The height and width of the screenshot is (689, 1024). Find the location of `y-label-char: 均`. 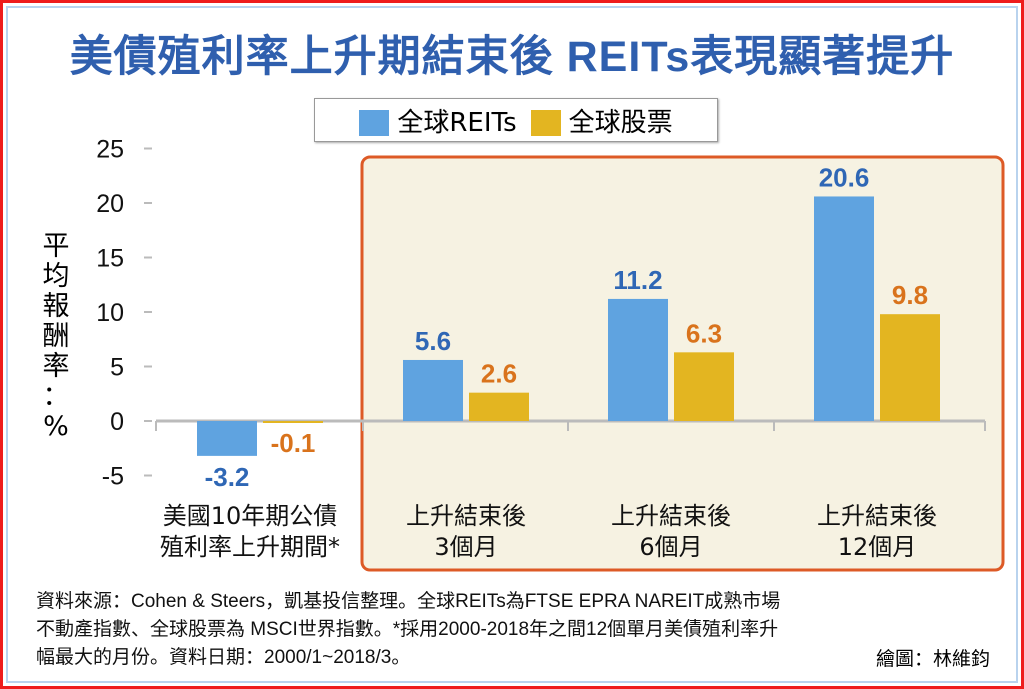

y-label-char: 均 is located at coordinates (56, 276).